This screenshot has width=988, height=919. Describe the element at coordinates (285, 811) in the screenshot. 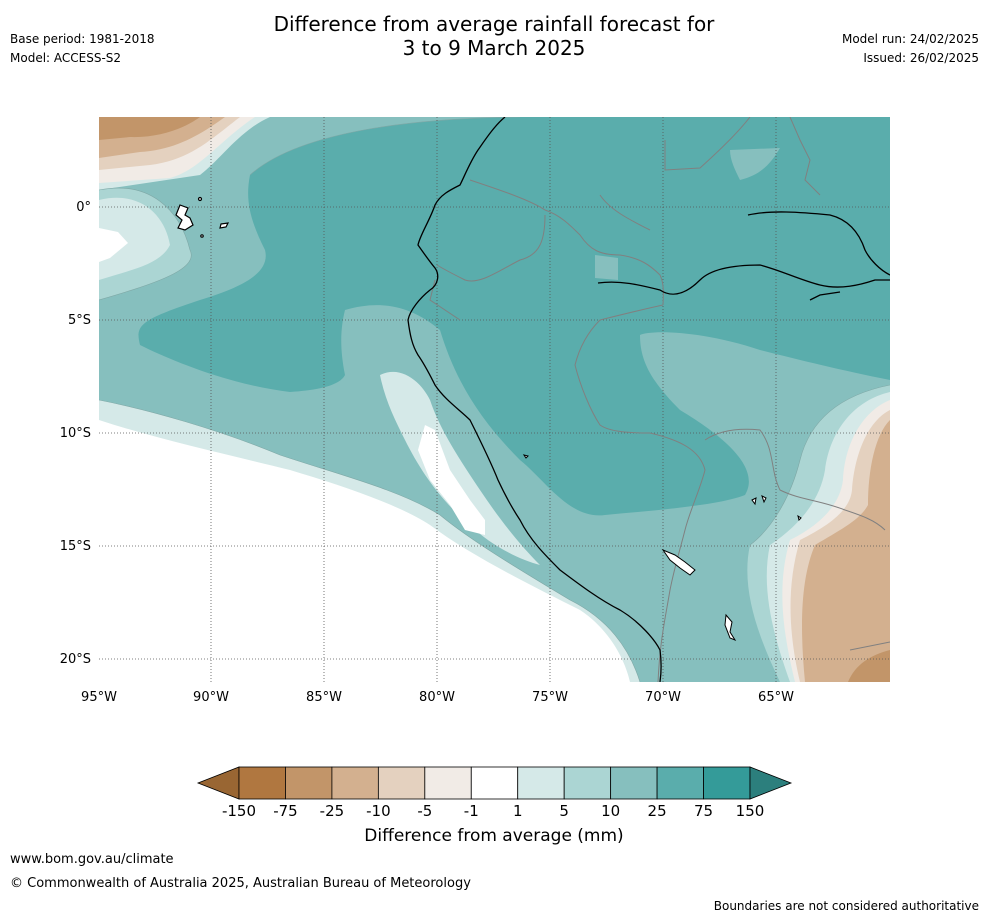

I see `colour-bar-tick-label: -75` at that location.